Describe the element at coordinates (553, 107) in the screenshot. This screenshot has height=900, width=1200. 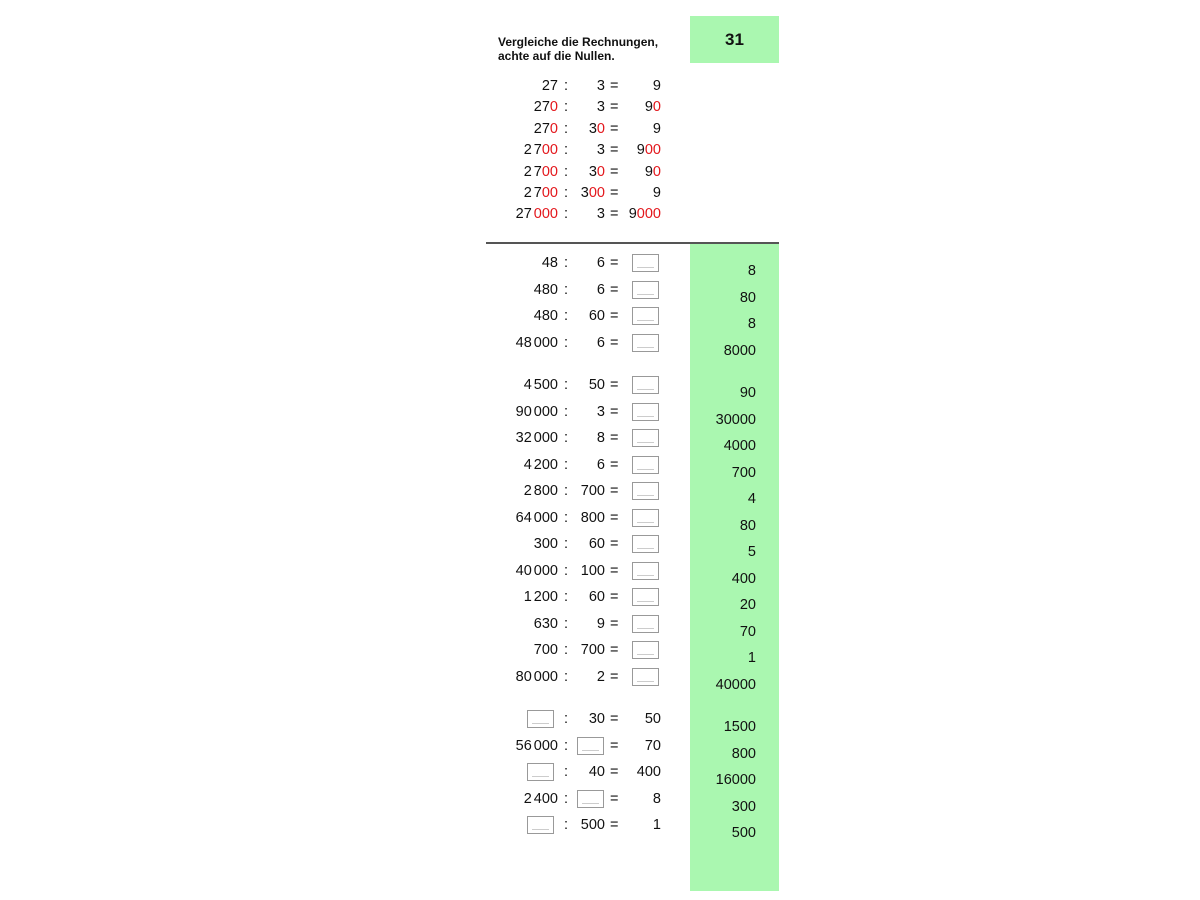
I see `dividend-zeros: 0` at that location.